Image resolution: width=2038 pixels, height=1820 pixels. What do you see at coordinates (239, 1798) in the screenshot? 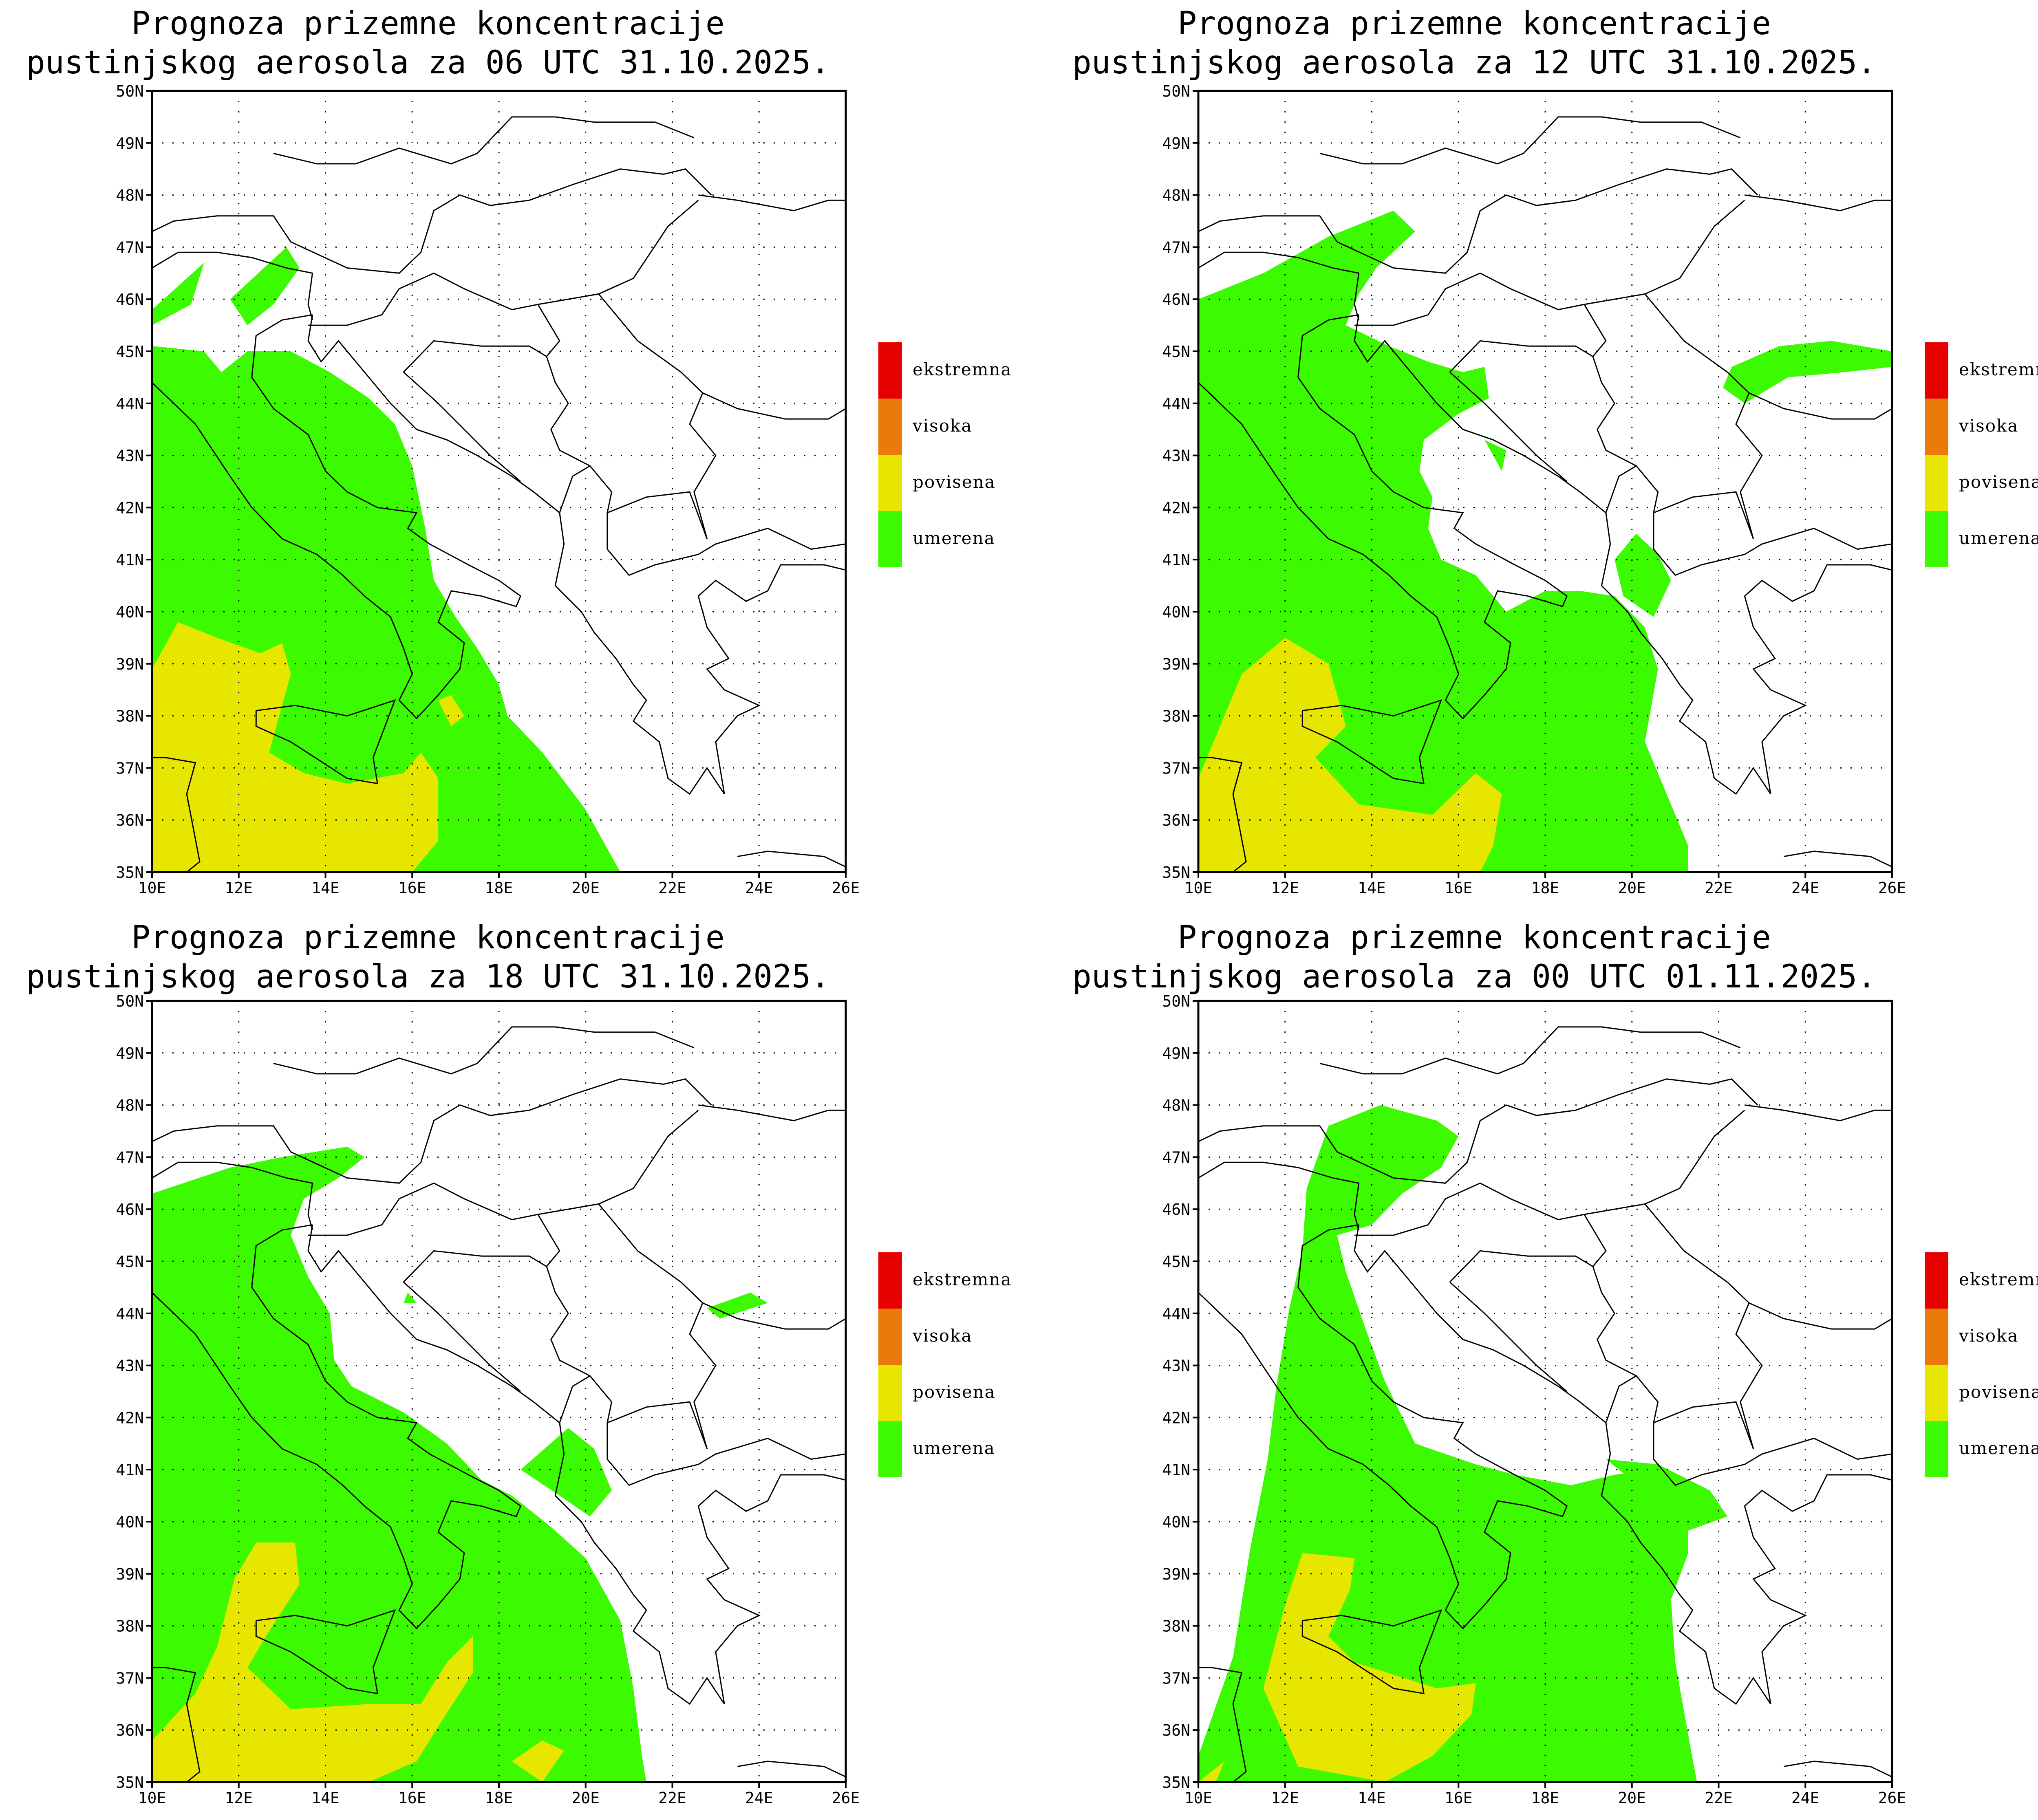
I see `lon-tick-label: 12E` at bounding box center [239, 1798].